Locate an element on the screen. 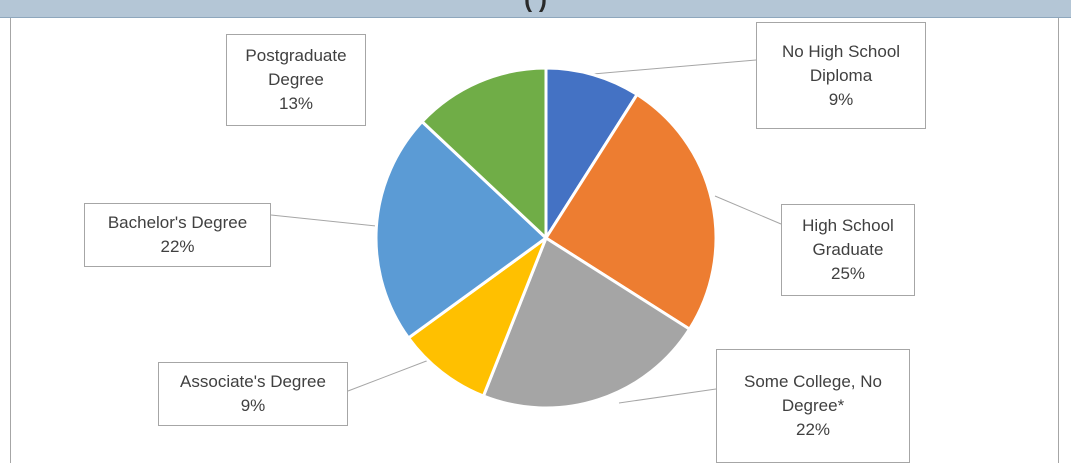 The width and height of the screenshot is (1071, 463). data-label-percent: 13% is located at coordinates (296, 103).